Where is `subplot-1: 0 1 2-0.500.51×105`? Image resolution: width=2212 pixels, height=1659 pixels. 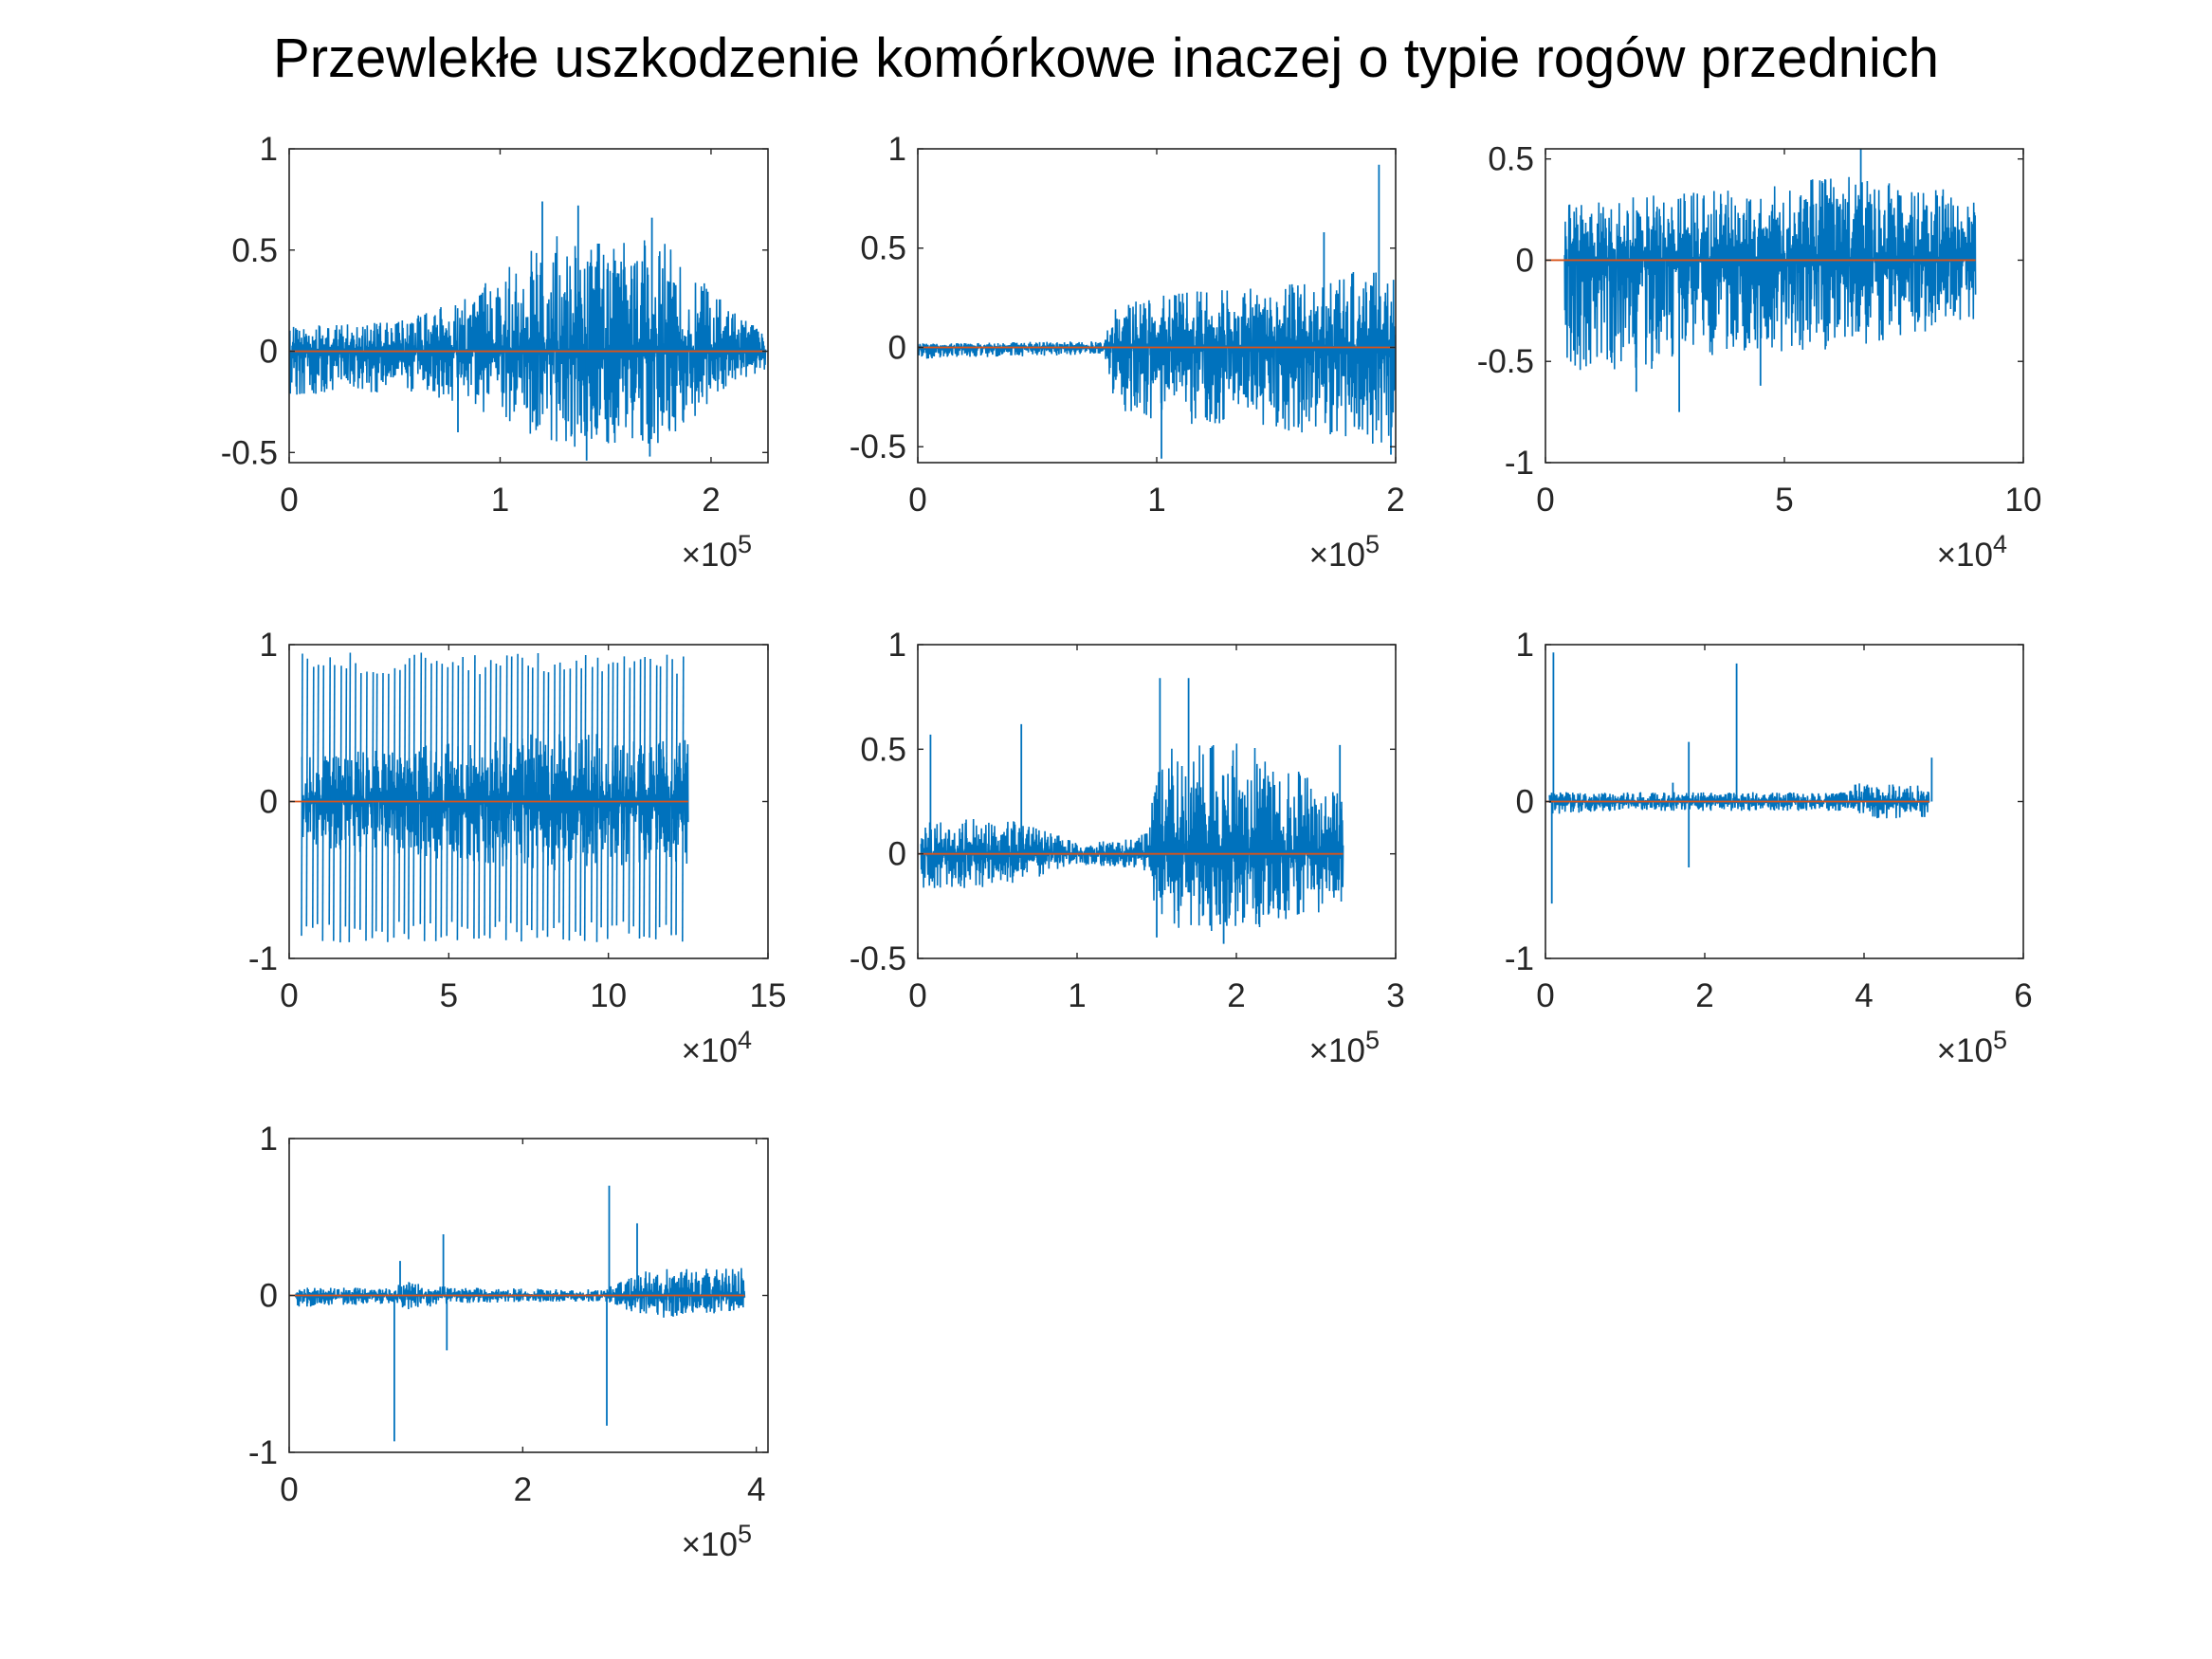 subplot-1: 0 1 2-0.500.51×105 is located at coordinates (495, 352).